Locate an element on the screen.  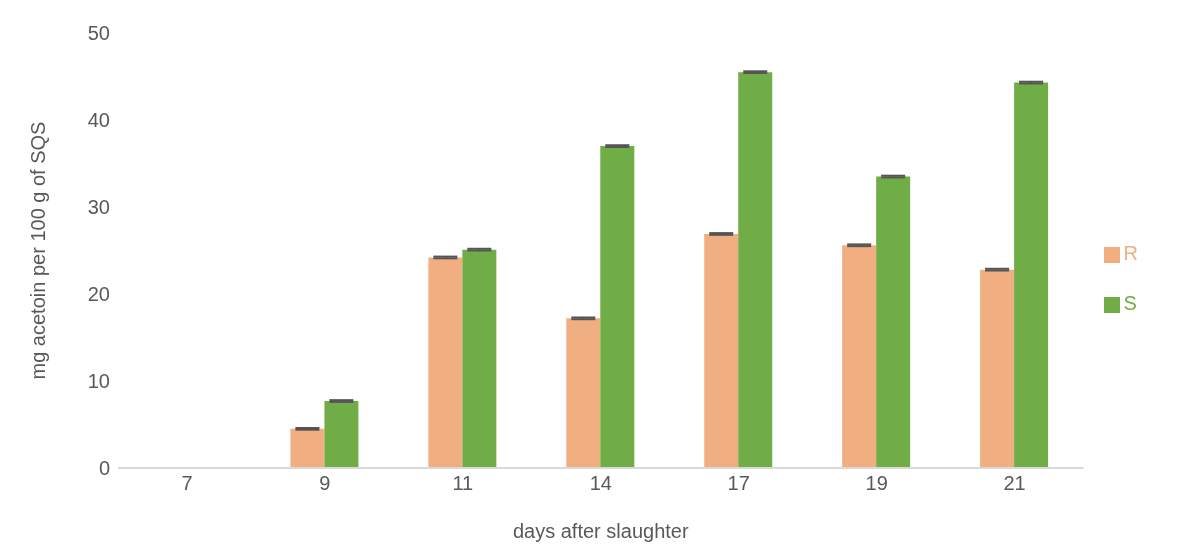
x-tick-label: 9 is located at coordinates (325, 483).